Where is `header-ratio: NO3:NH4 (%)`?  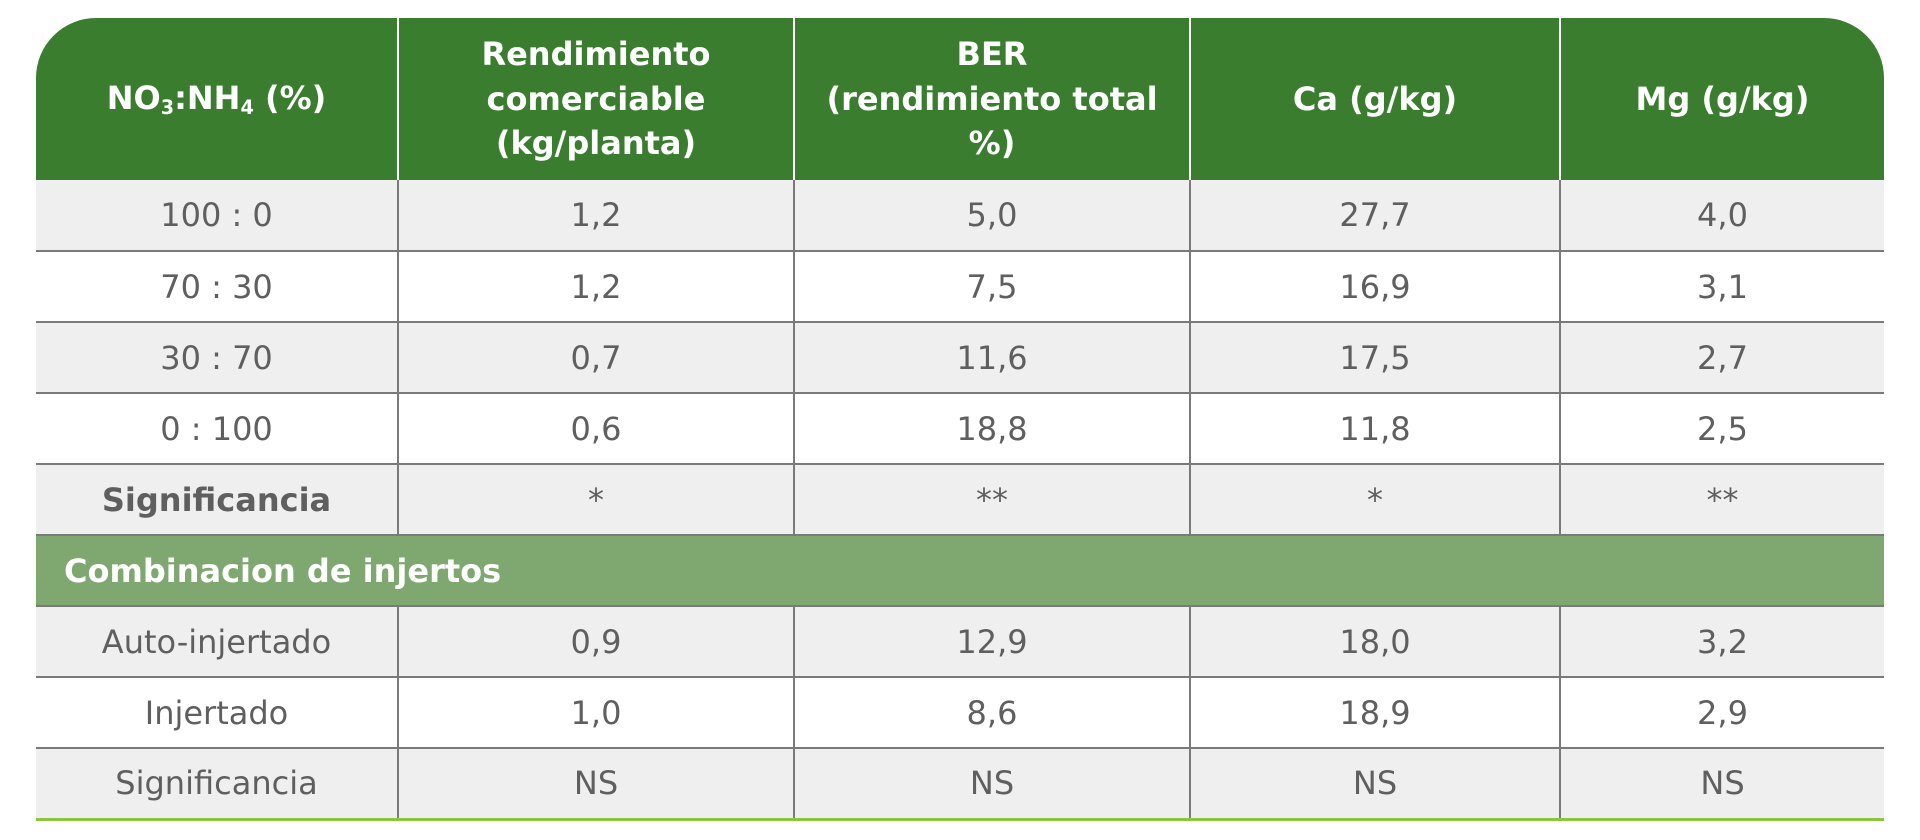 header-ratio: NO3:NH4 (%) is located at coordinates (217, 99).